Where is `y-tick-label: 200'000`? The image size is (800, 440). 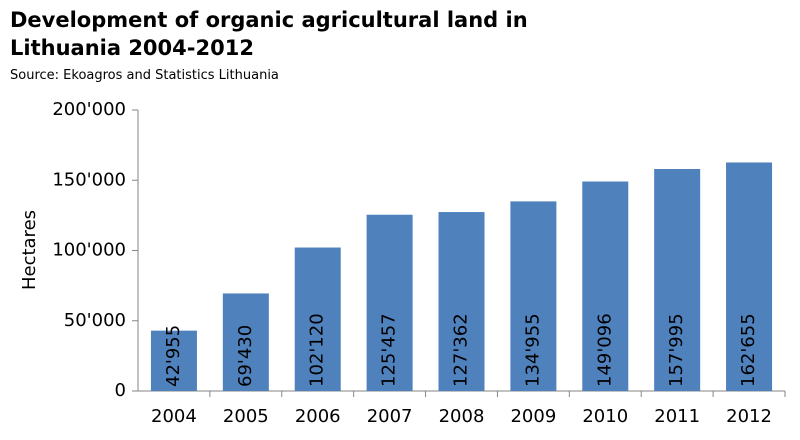
y-tick-label: 200'000 is located at coordinates (89, 109).